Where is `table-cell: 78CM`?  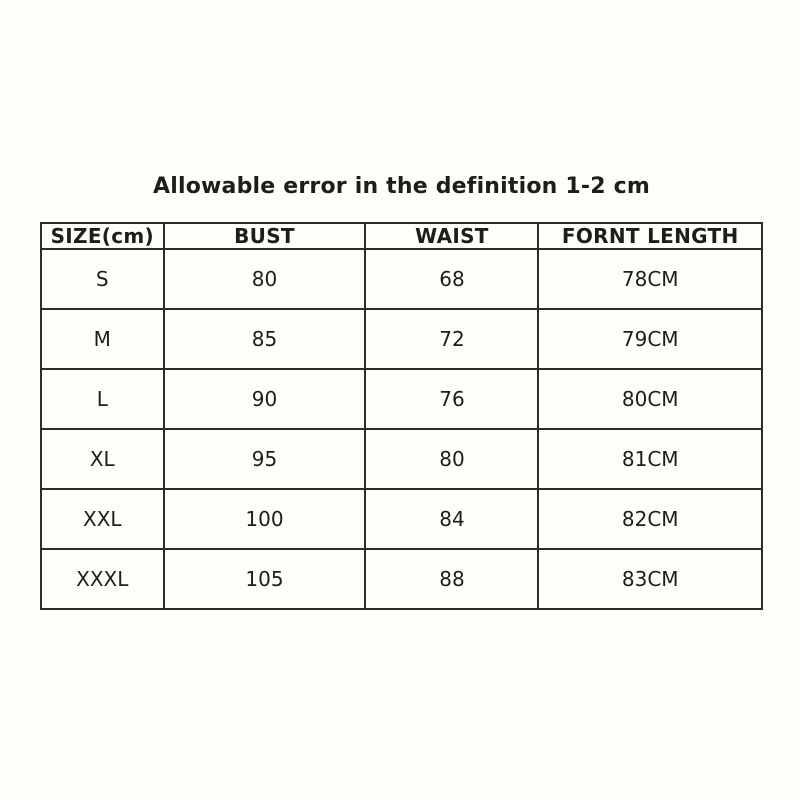
table-cell: 78CM is located at coordinates (650, 279).